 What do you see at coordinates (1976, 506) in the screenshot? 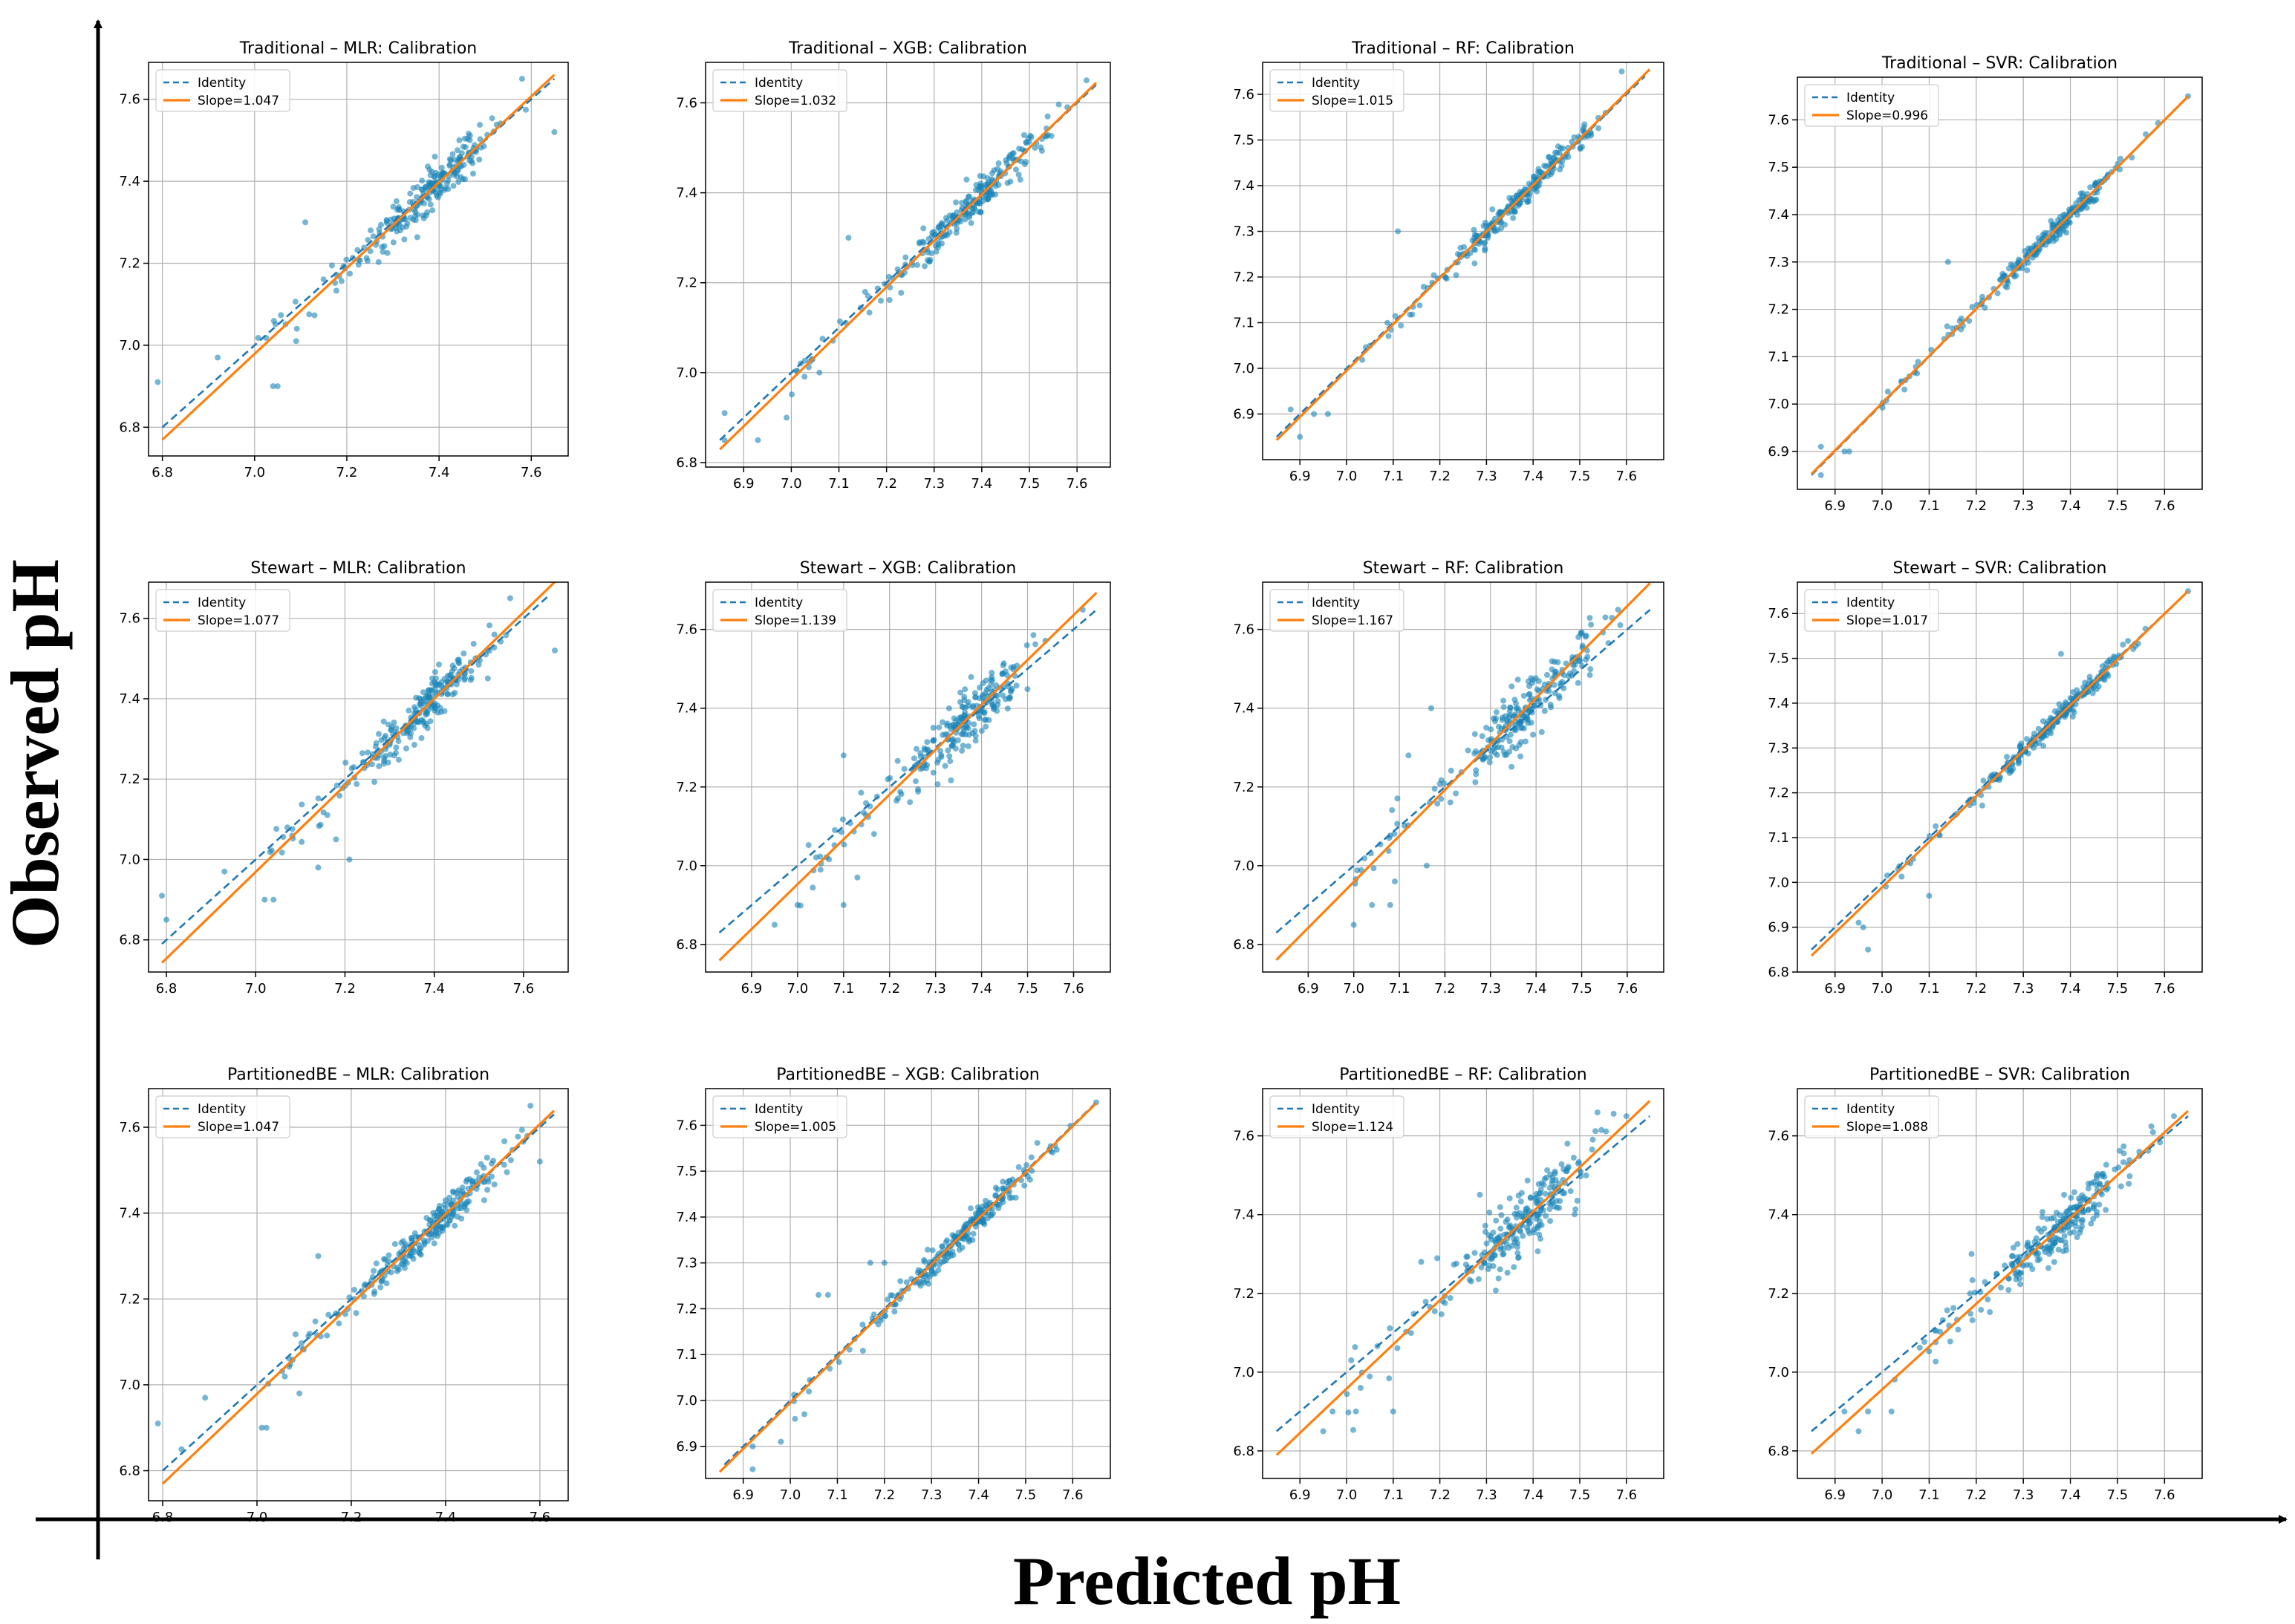
I see `x-tick-label: 7.2` at bounding box center [1976, 506].